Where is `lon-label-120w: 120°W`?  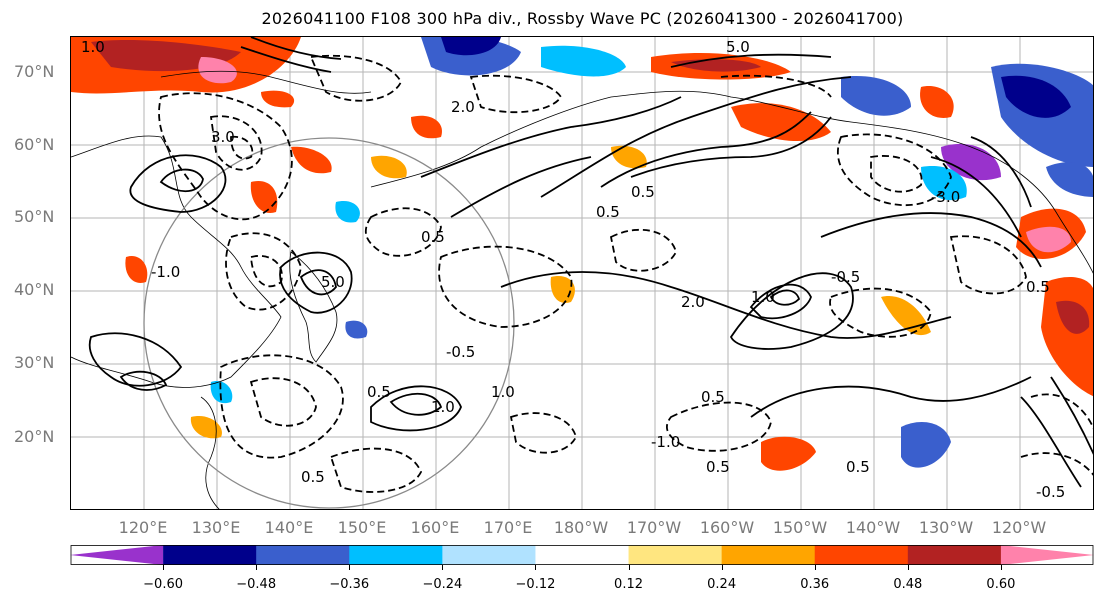
lon-label-120w: 120°W is located at coordinates (1019, 527).